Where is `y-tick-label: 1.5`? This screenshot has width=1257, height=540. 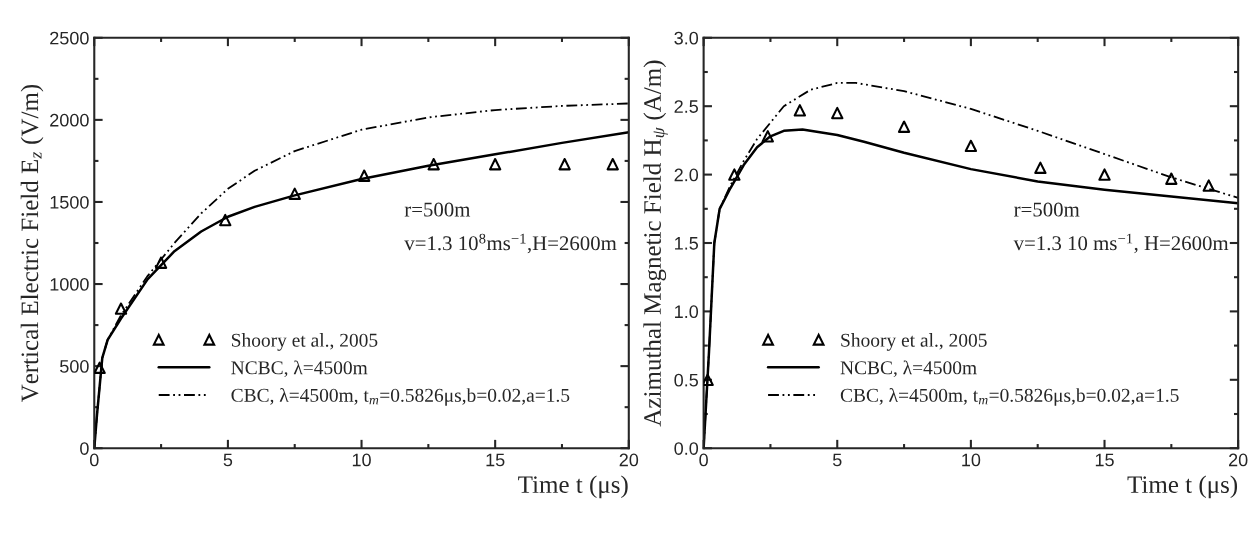 y-tick-label: 1.5 is located at coordinates (687, 243).